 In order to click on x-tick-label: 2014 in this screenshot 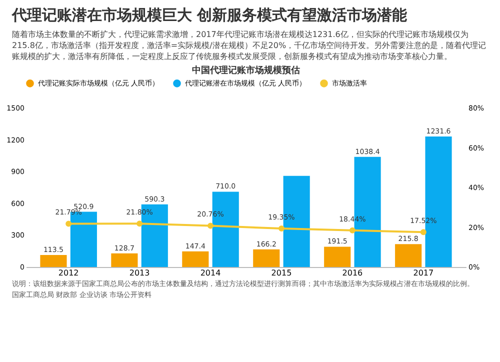, I will do `click(210, 273)`.